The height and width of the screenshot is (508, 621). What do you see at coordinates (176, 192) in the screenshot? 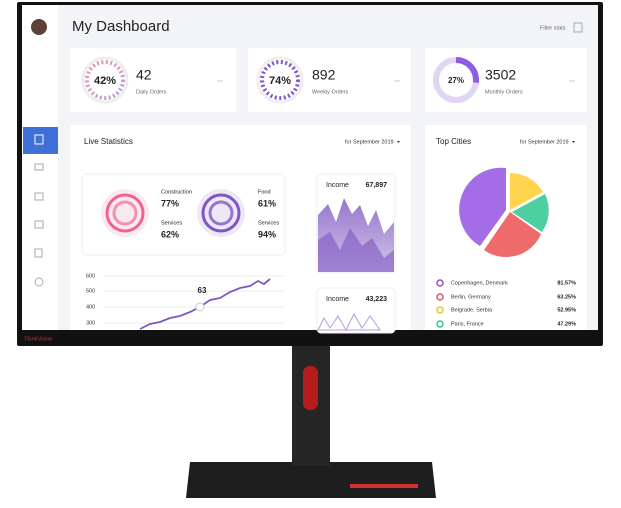
I see `category-name: Construction` at bounding box center [176, 192].